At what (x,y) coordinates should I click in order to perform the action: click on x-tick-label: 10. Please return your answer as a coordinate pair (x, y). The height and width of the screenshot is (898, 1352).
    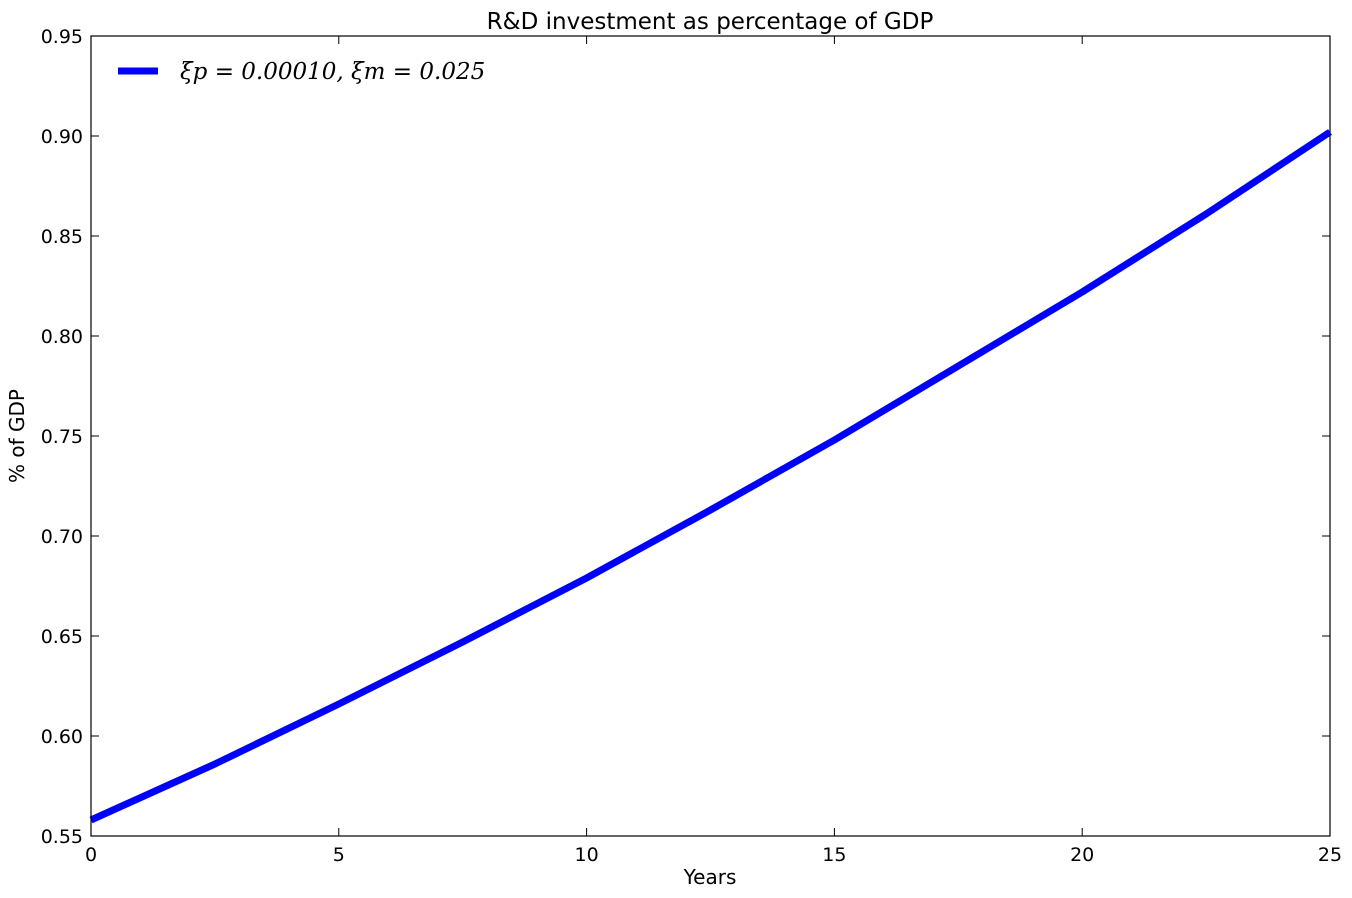
    Looking at the image, I should click on (587, 855).